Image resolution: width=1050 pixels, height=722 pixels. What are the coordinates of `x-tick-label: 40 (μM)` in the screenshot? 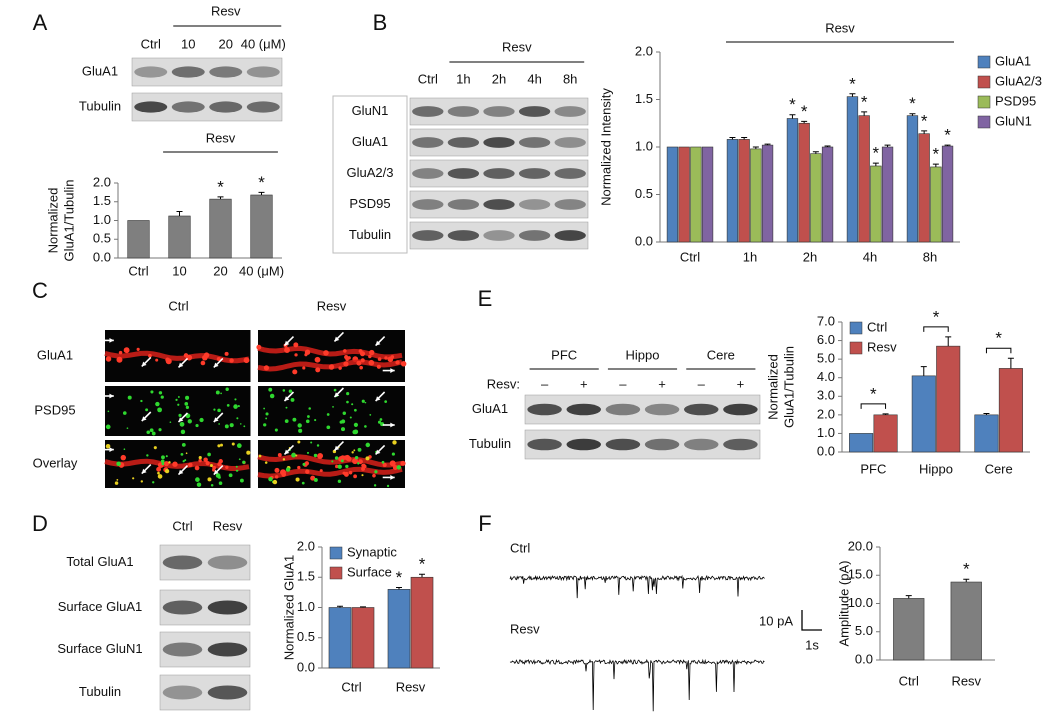 It's located at (261, 270).